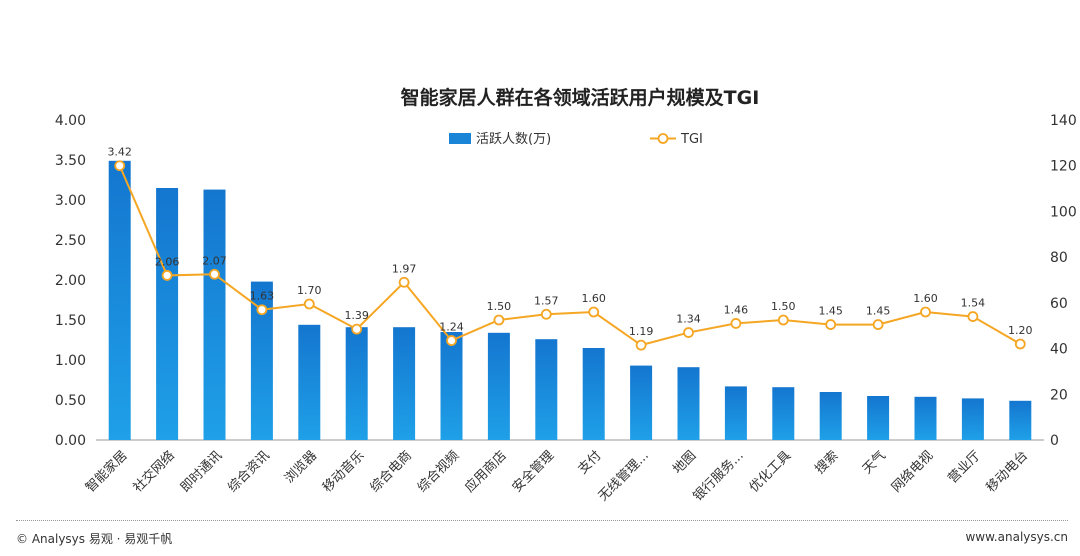  I want to click on tgi-data-label: 1.97, so click(404, 268).